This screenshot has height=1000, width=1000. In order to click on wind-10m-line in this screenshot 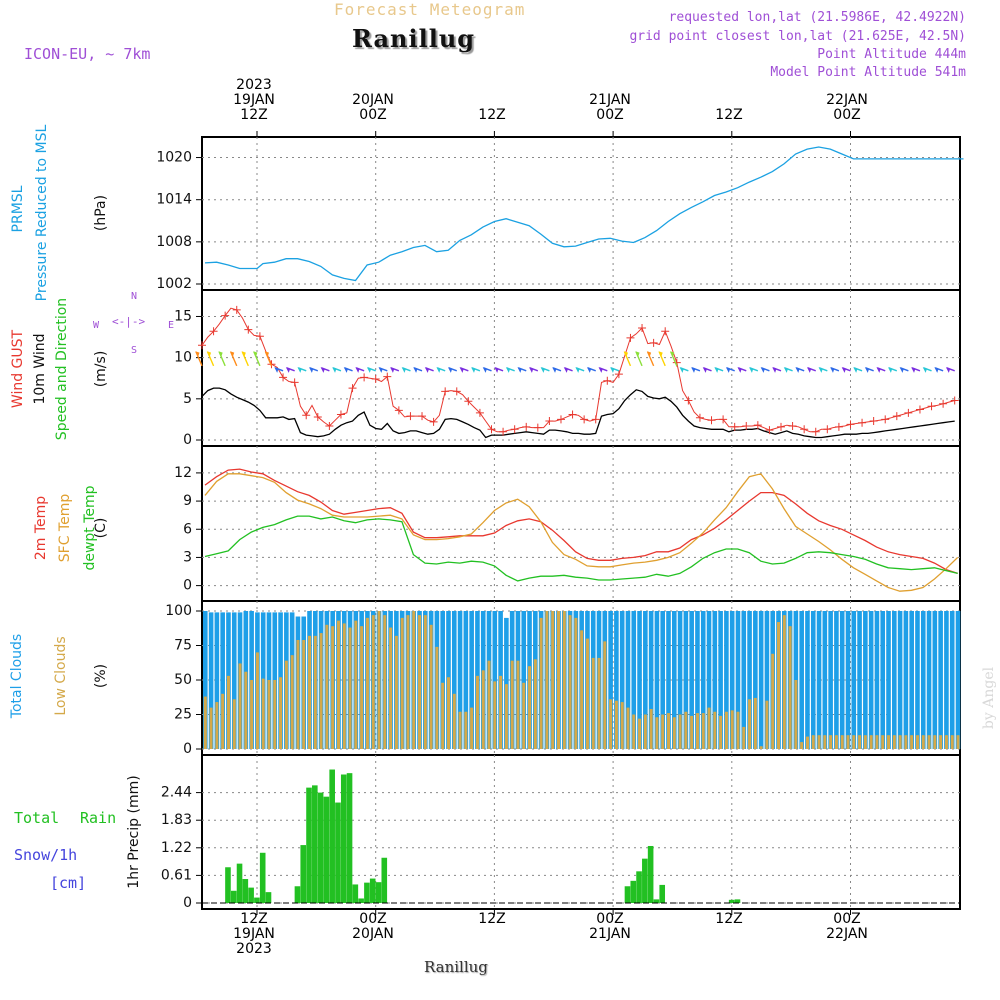, I will do `click(578, 413)`.